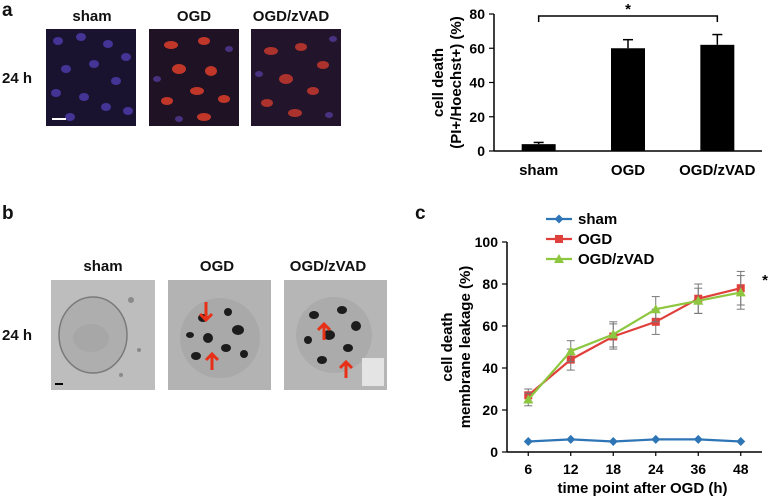 This screenshot has height=499, width=776. What do you see at coordinates (628, 9) in the screenshot?
I see `significance-asterisk: *` at bounding box center [628, 9].